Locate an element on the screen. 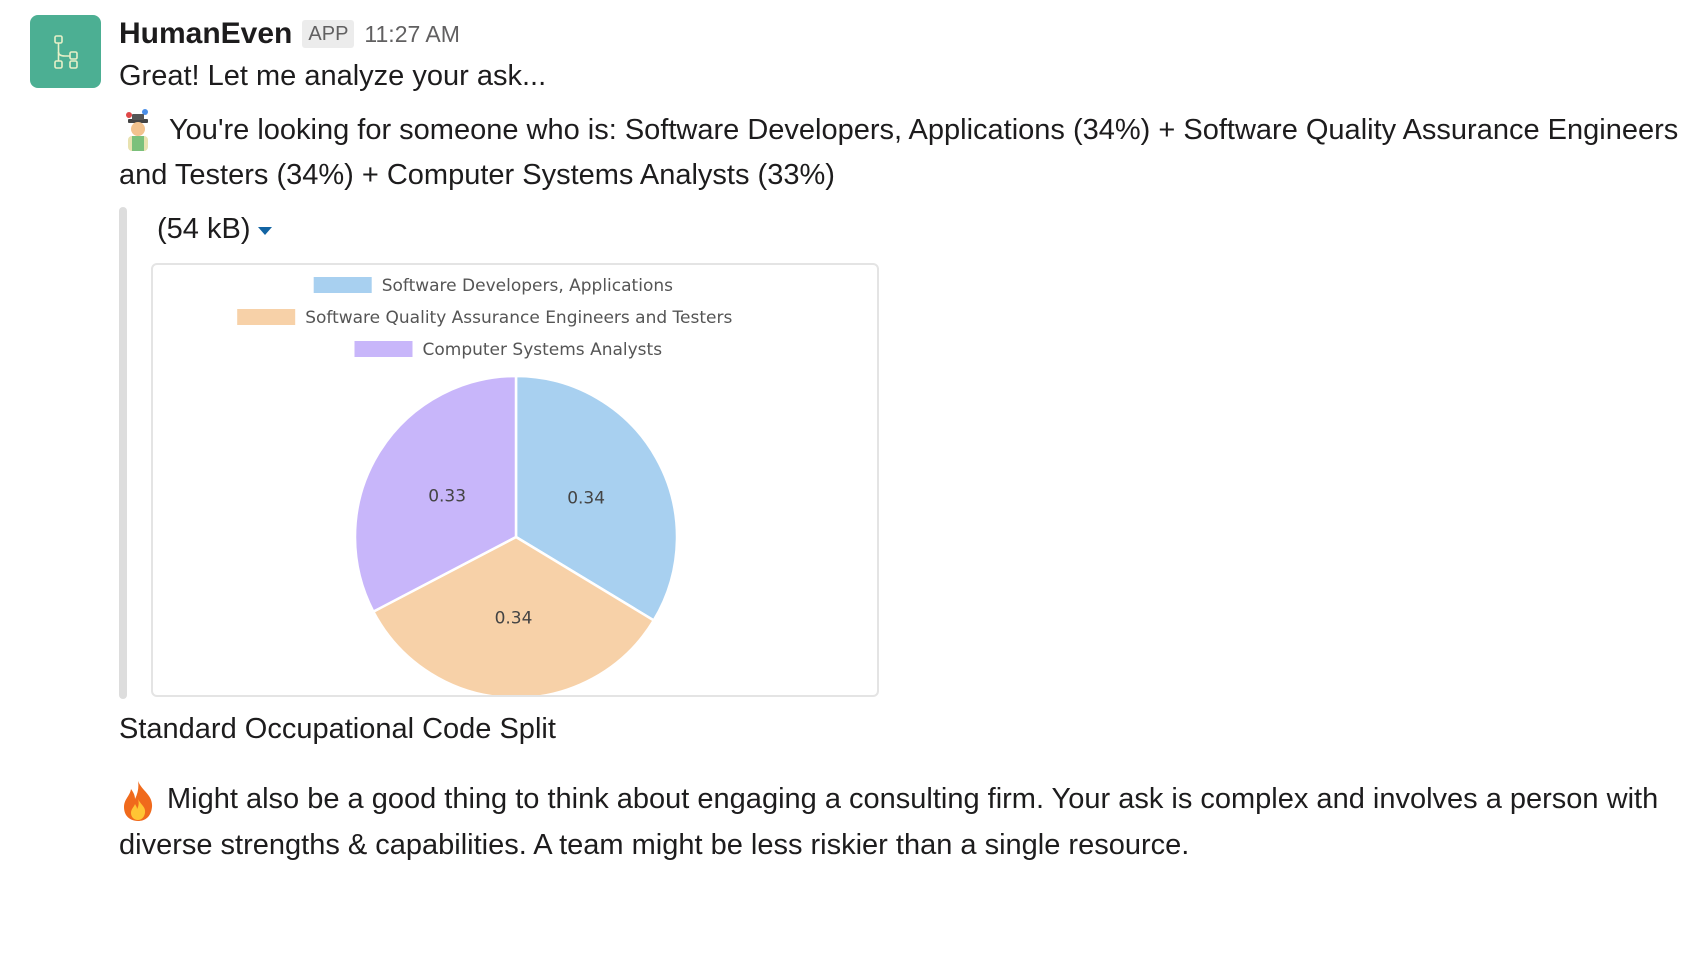 Image resolution: width=1702 pixels, height=958 pixels. legend-item: Computer Systems Analysts is located at coordinates (508, 350).